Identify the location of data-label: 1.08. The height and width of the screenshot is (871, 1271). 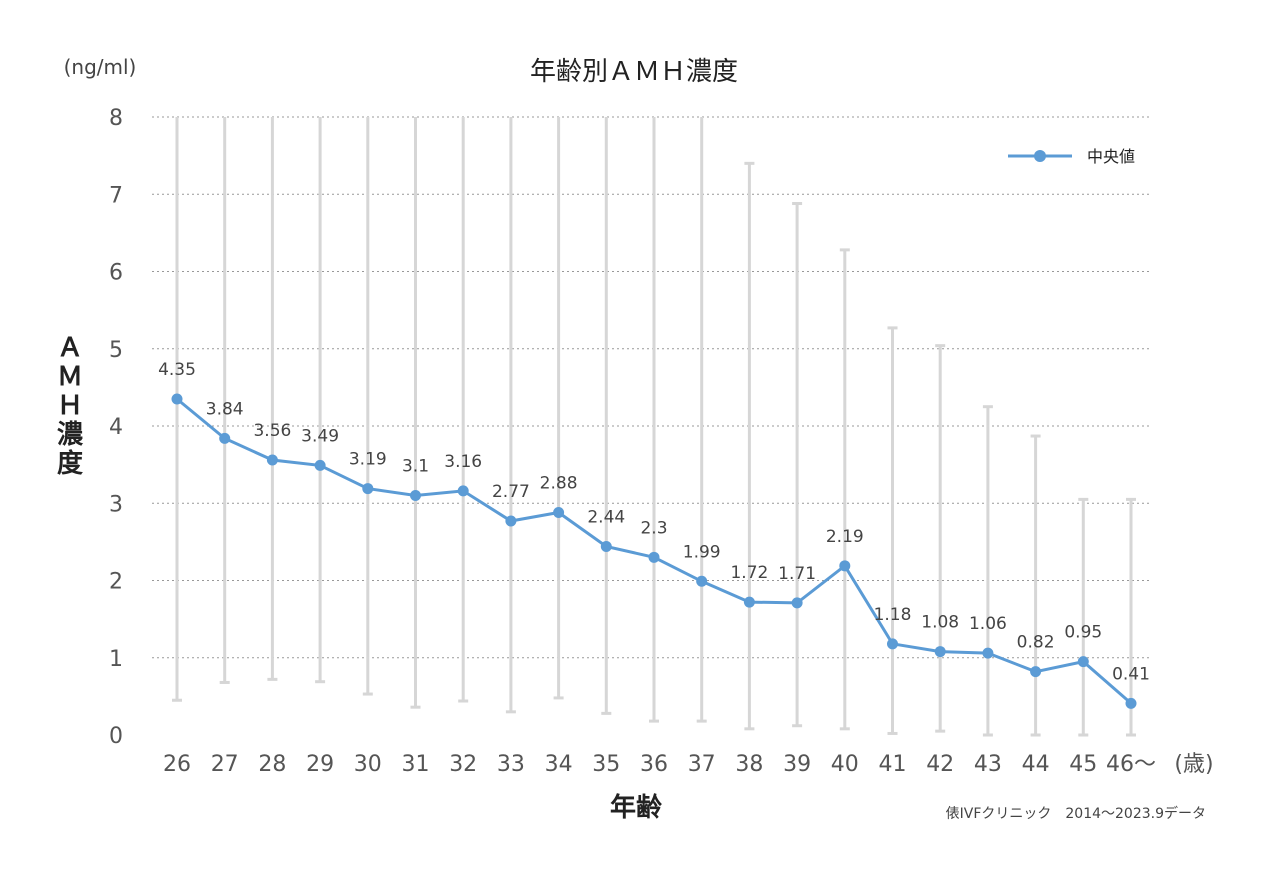
(940, 623).